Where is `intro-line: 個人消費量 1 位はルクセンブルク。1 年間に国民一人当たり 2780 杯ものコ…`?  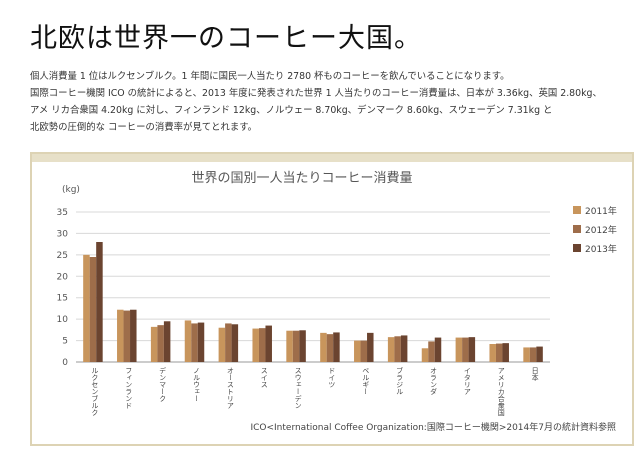
intro-line: 個人消費量 1 位はルクセンブルク。1 年間に国民一人当たり 2780 杯ものコ… is located at coordinates (270, 76).